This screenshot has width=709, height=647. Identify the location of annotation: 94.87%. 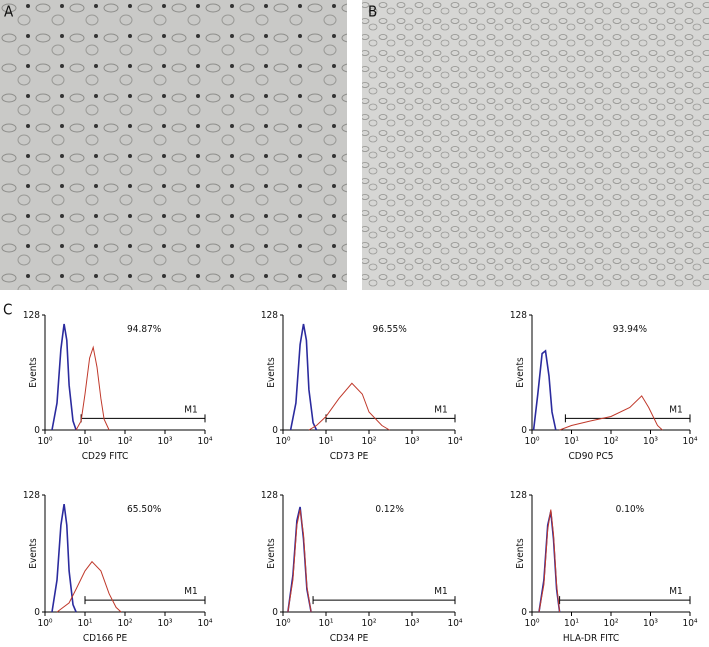
(144, 329).